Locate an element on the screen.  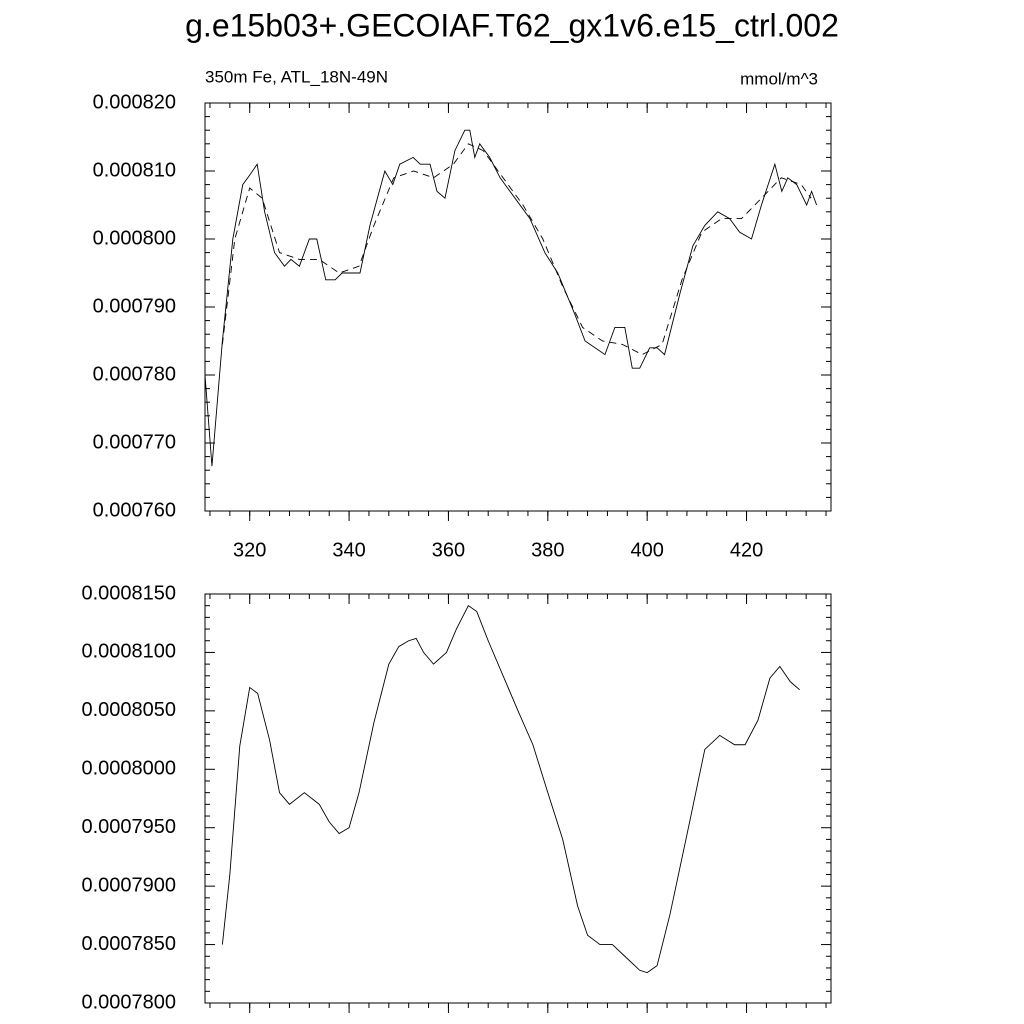
y-tick-label: 0.0008000 is located at coordinates (128, 769).